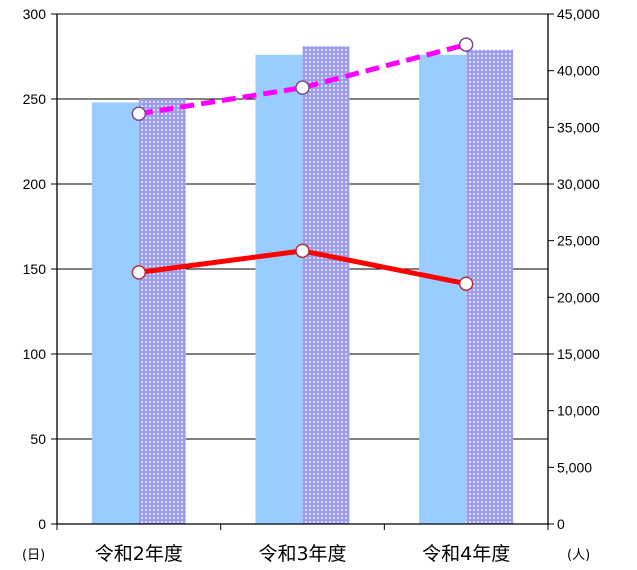 The width and height of the screenshot is (637, 570). What do you see at coordinates (466, 554) in the screenshot?
I see `category-label: 令和4年度` at bounding box center [466, 554].